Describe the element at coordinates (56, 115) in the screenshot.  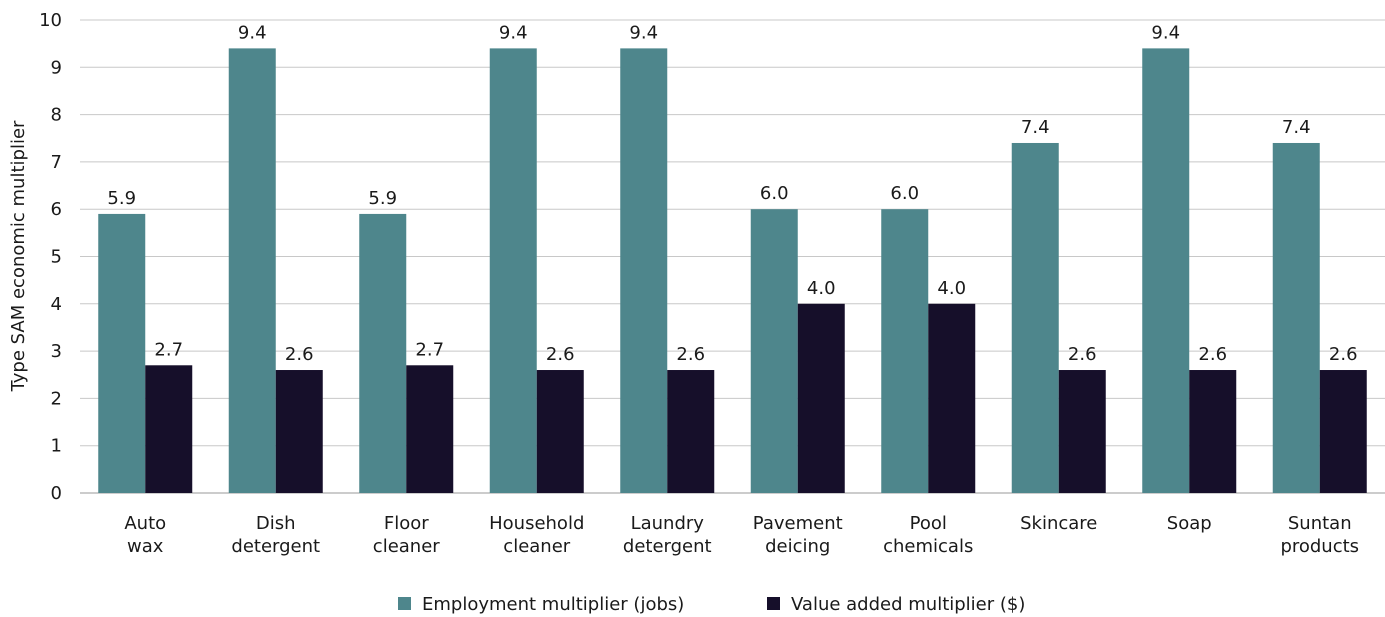
I see `y-tick-label: 8` at that location.